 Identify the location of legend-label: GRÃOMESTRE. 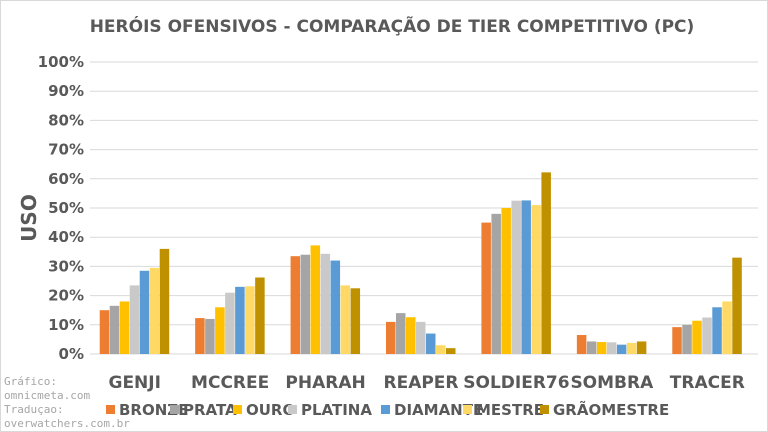
(611, 409).